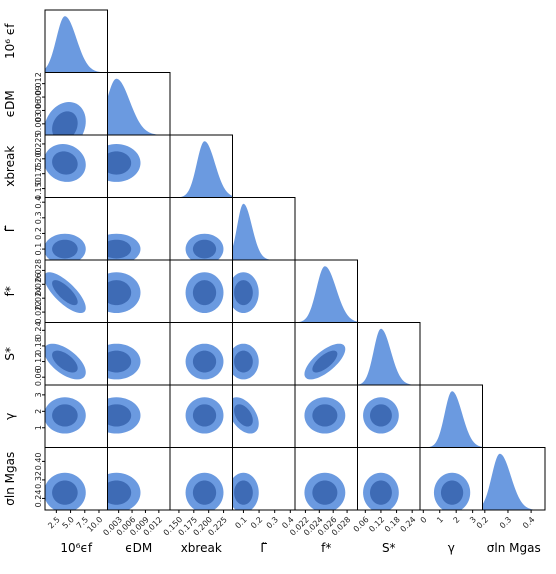 The height and width of the screenshot is (574, 556). I want to click on ytick-label-5-0: 0.06, so click(38, 377).